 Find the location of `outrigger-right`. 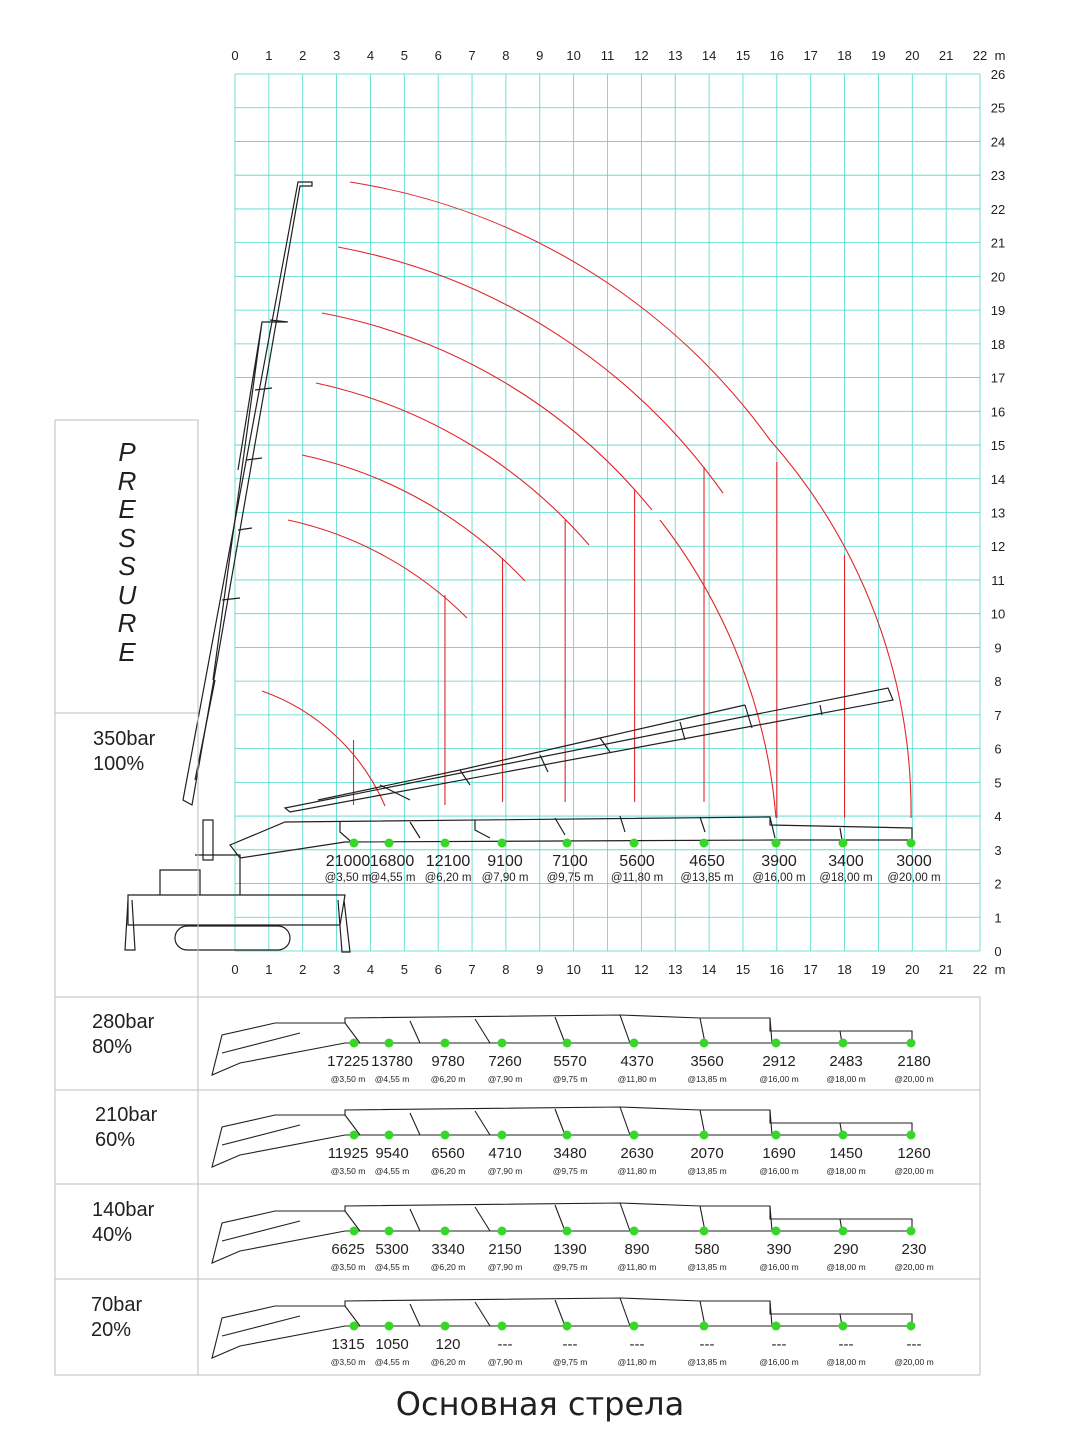

outrigger-right is located at coordinates (344, 926).